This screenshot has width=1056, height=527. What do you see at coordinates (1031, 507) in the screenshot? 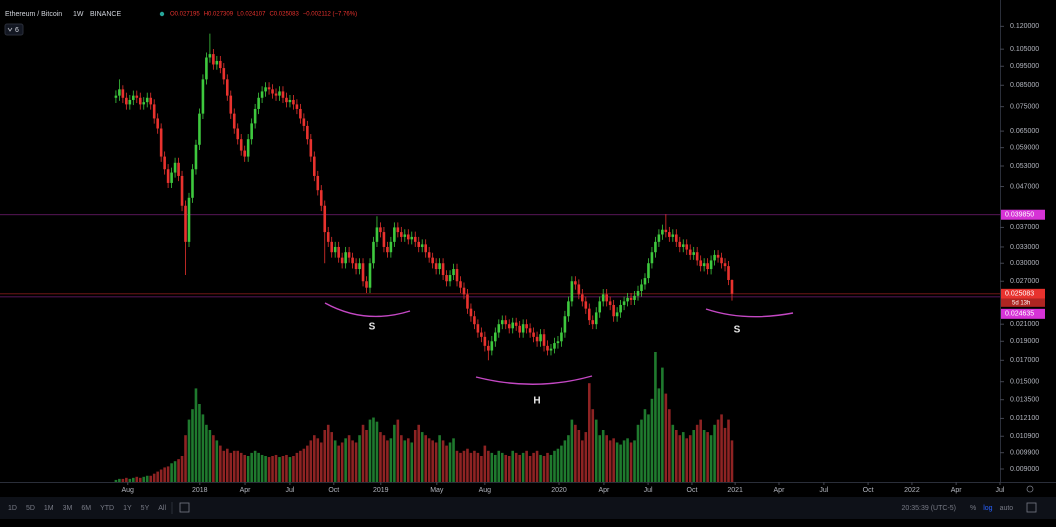
I see `settings-icon` at bounding box center [1031, 507].